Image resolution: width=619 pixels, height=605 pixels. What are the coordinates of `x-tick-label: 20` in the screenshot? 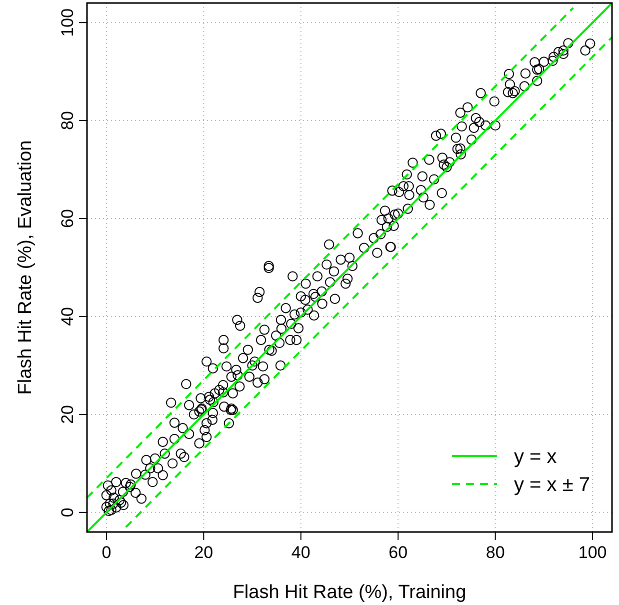 It's located at (204, 552).